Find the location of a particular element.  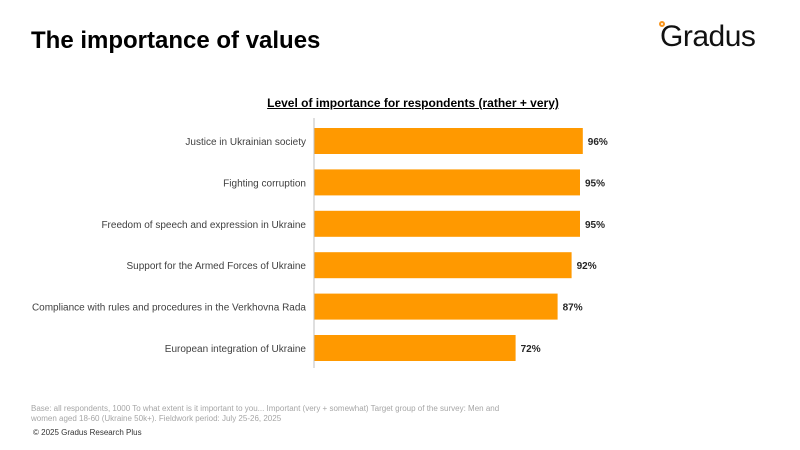

data-label: 92% is located at coordinates (587, 266).